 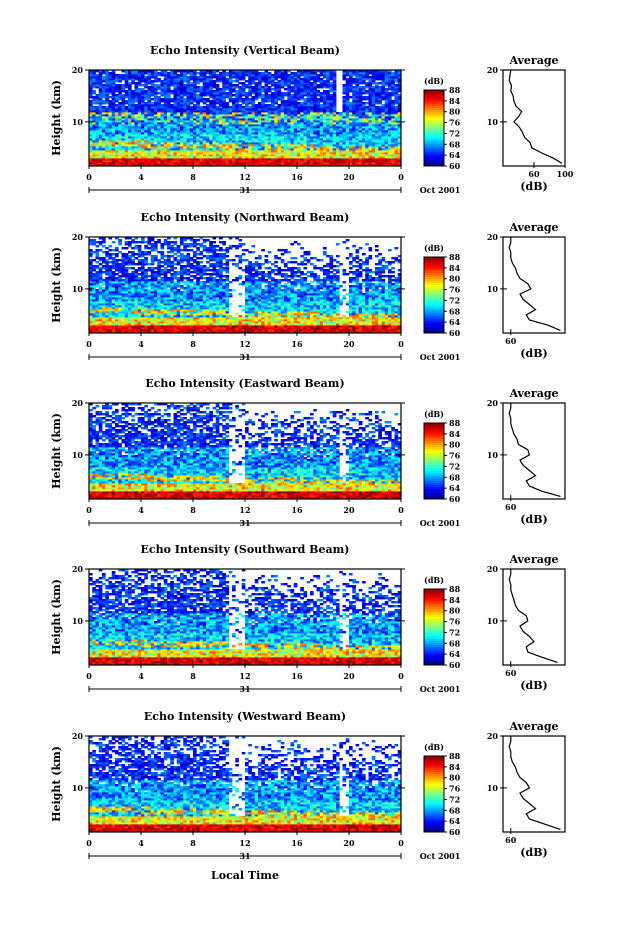 What do you see at coordinates (78, 70) in the screenshot?
I see `y-tick-label: 20` at bounding box center [78, 70].